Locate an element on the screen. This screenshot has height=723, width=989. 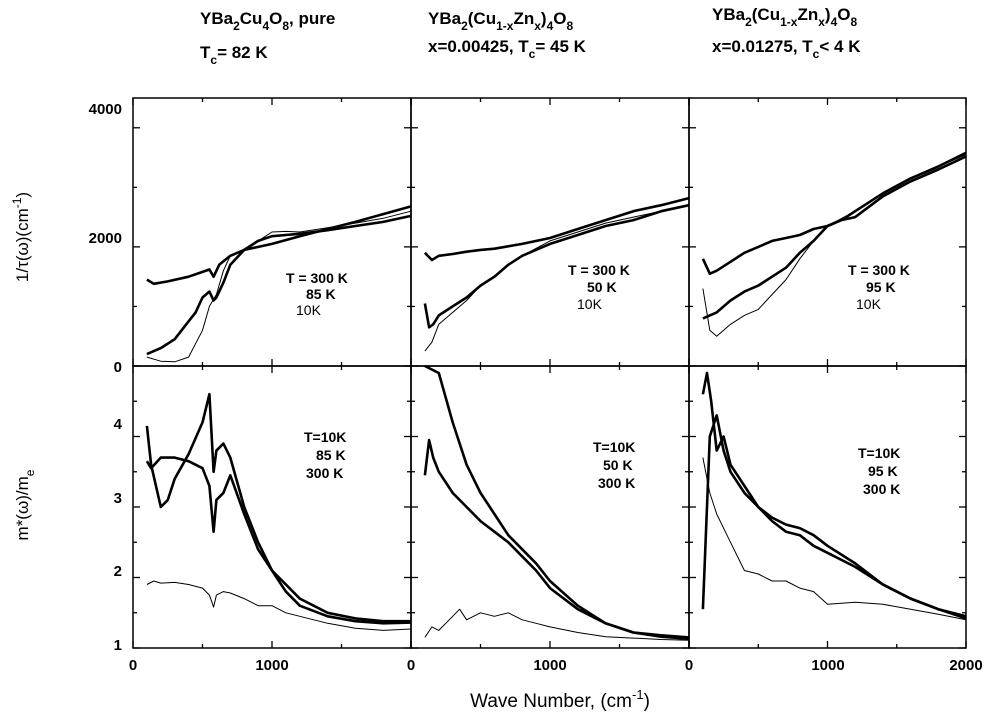
legend-top-right-10: 10K is located at coordinates (869, 304).